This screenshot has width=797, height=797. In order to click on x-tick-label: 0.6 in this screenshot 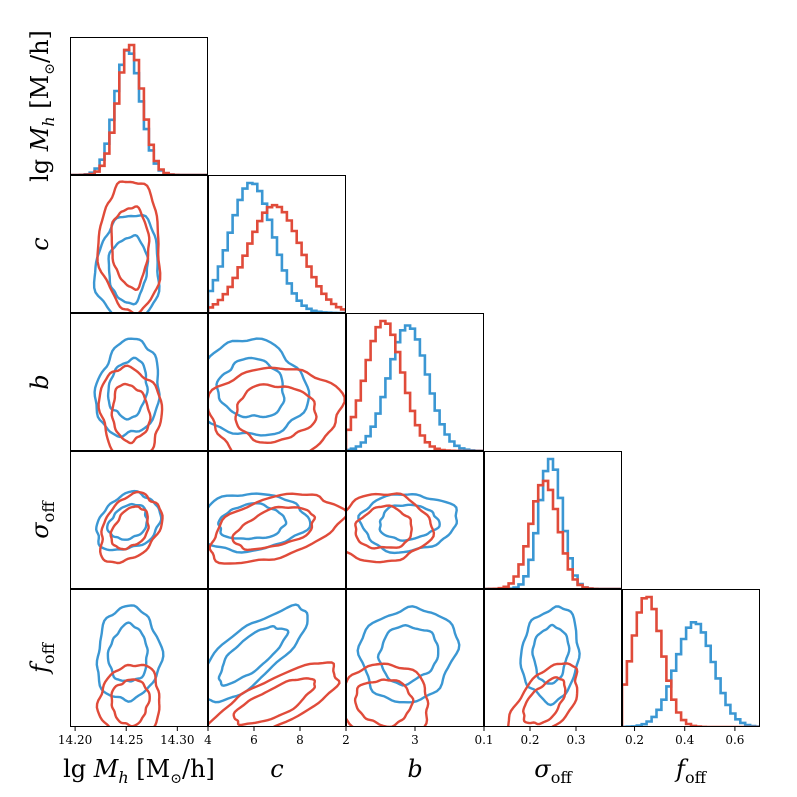, I will do `click(734, 740)`.